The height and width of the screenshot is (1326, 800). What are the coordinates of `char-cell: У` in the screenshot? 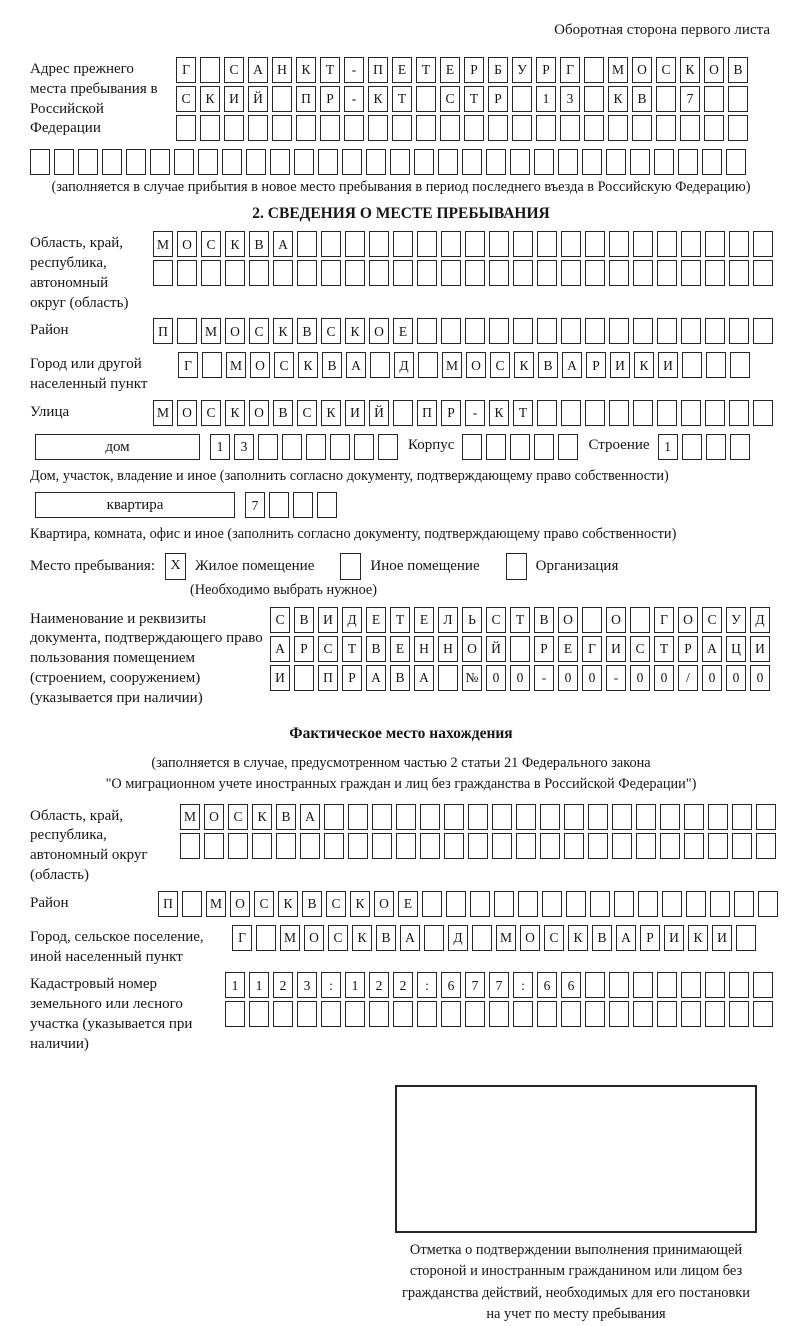 It's located at (736, 619).